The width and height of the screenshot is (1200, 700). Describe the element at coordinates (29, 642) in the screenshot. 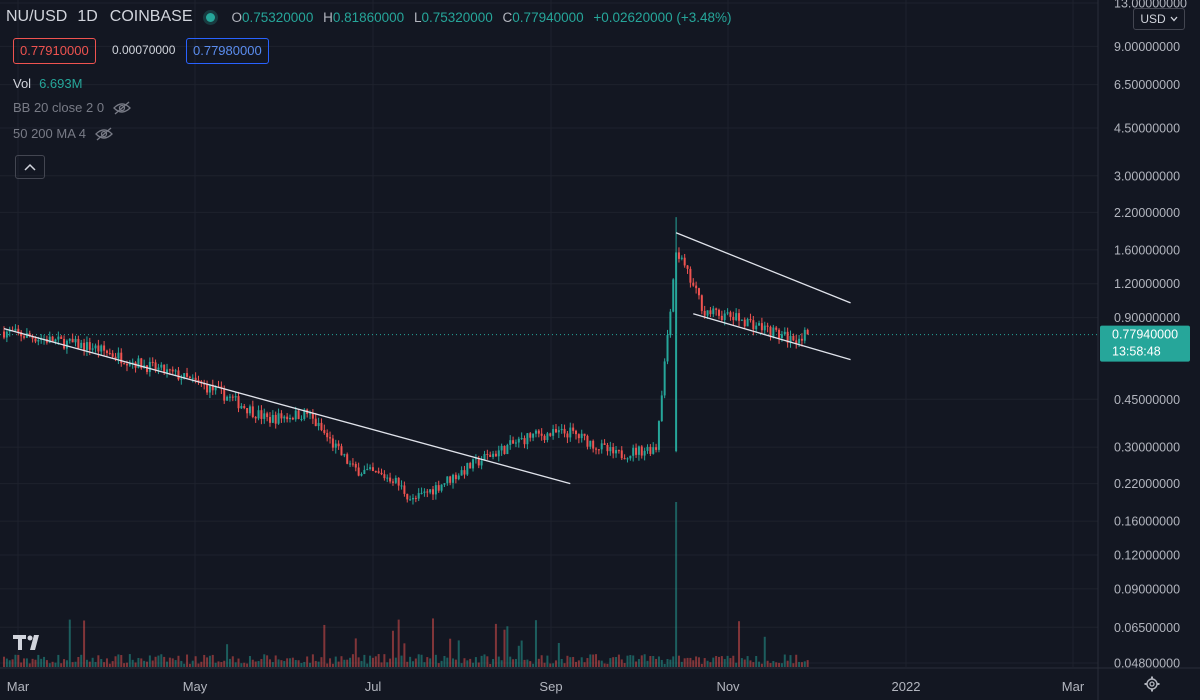

I see `tradingview-logo-icon` at that location.